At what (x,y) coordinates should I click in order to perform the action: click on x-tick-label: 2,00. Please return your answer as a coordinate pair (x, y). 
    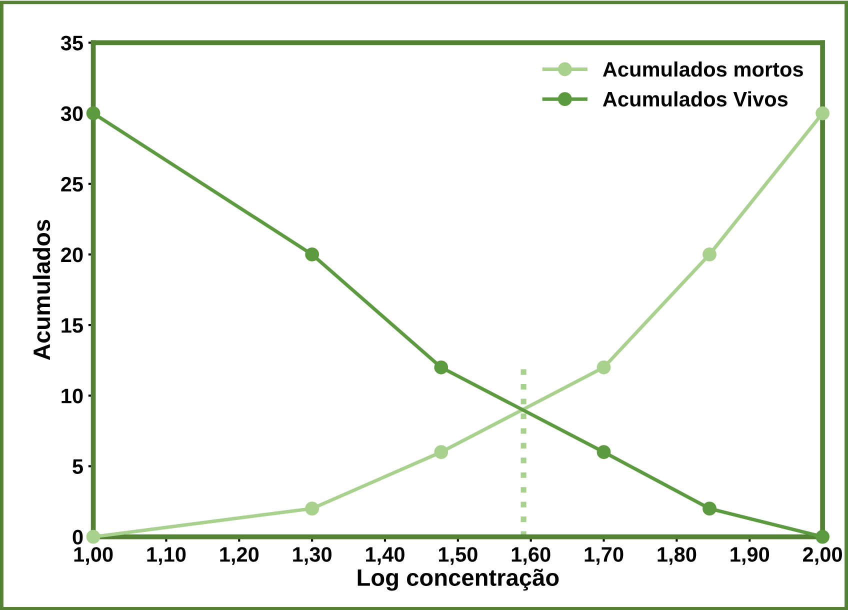
    Looking at the image, I should click on (822, 556).